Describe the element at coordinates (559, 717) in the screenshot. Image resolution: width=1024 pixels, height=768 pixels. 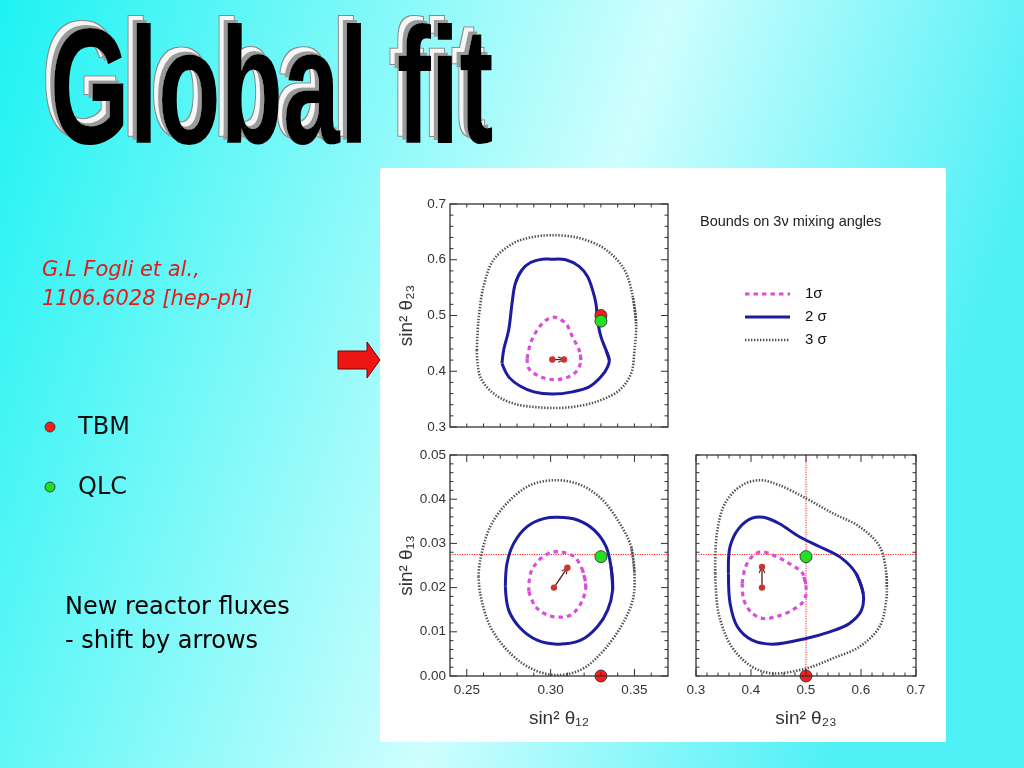
I see `x-axis-title: sin² θ₁₂` at that location.